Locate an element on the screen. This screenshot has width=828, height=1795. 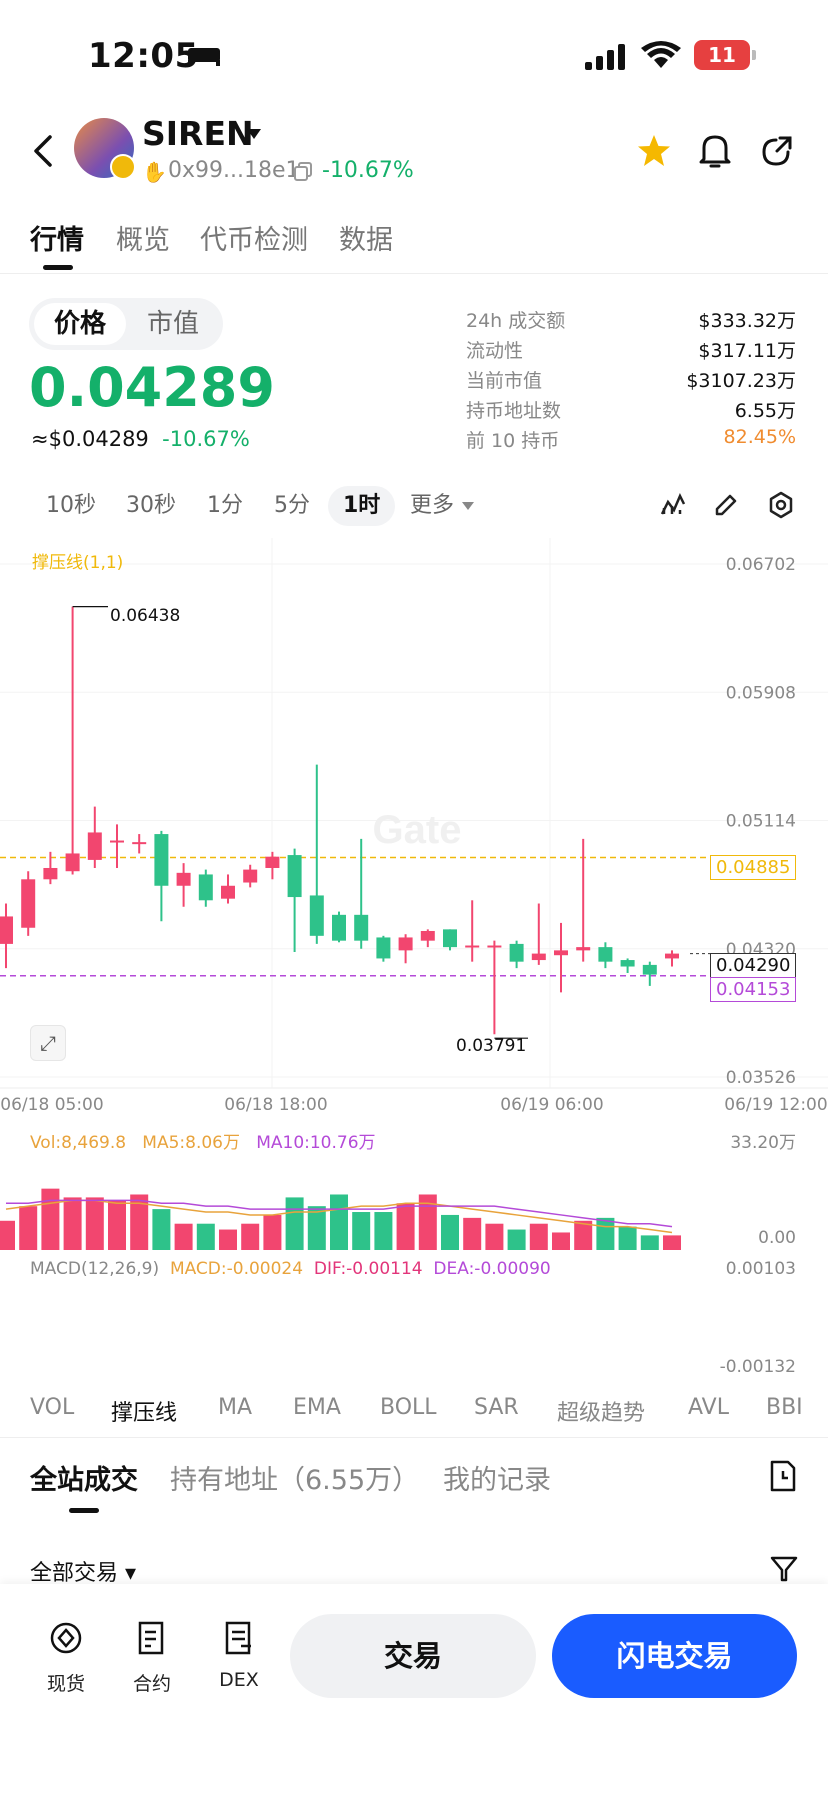
nav-dex: DEX is located at coordinates (239, 1655).